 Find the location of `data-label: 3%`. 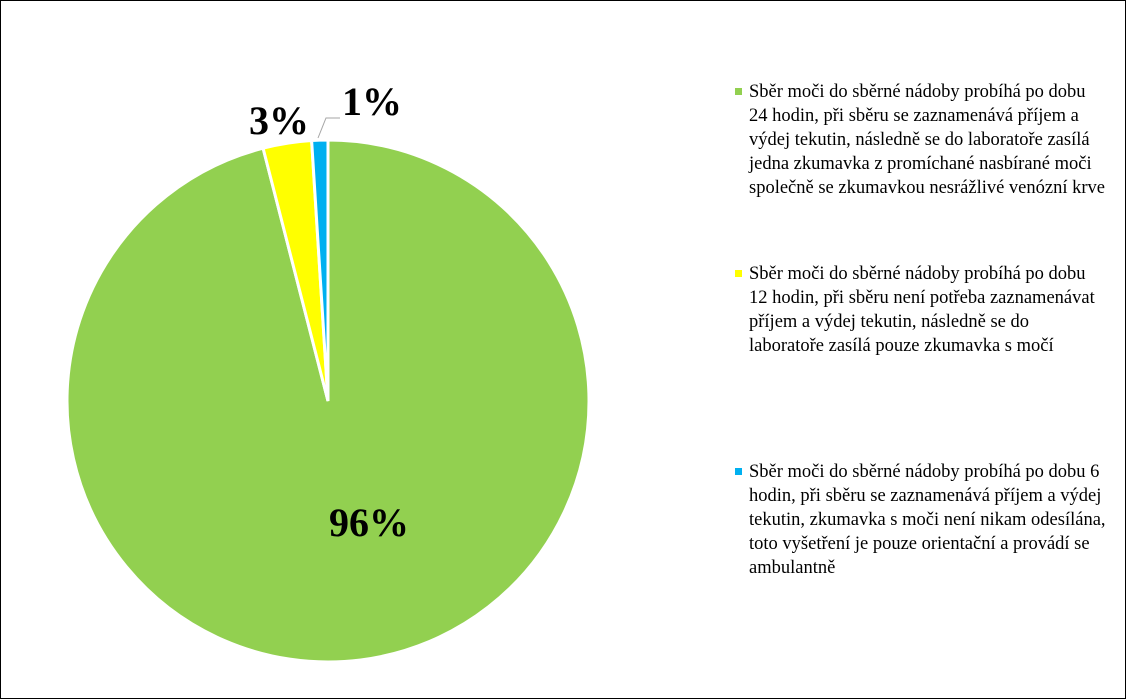

data-label: 3% is located at coordinates (279, 120).